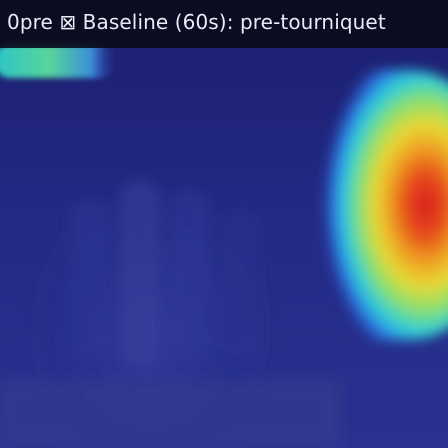  What do you see at coordinates (58, 61) in the screenshot?
I see `corner-heat-blob` at bounding box center [58, 61].